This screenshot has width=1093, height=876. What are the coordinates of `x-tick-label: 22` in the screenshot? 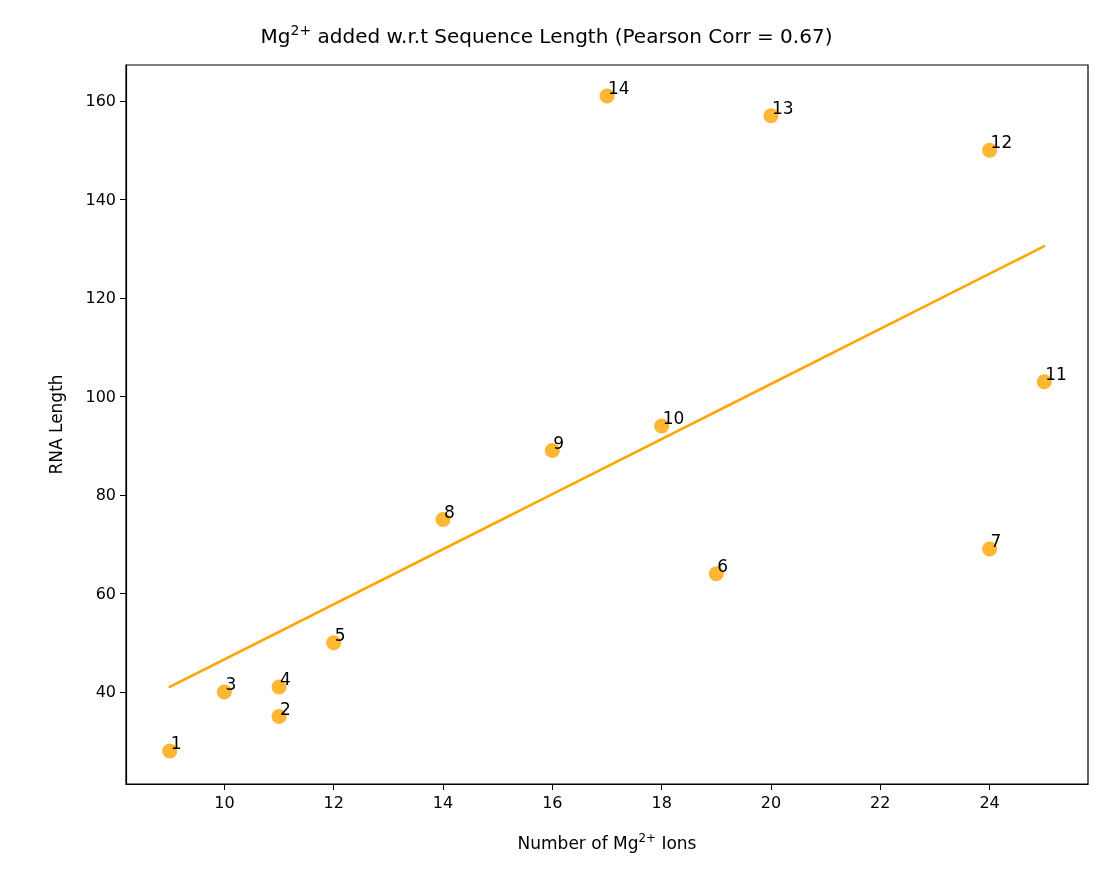 It's located at (880, 802).